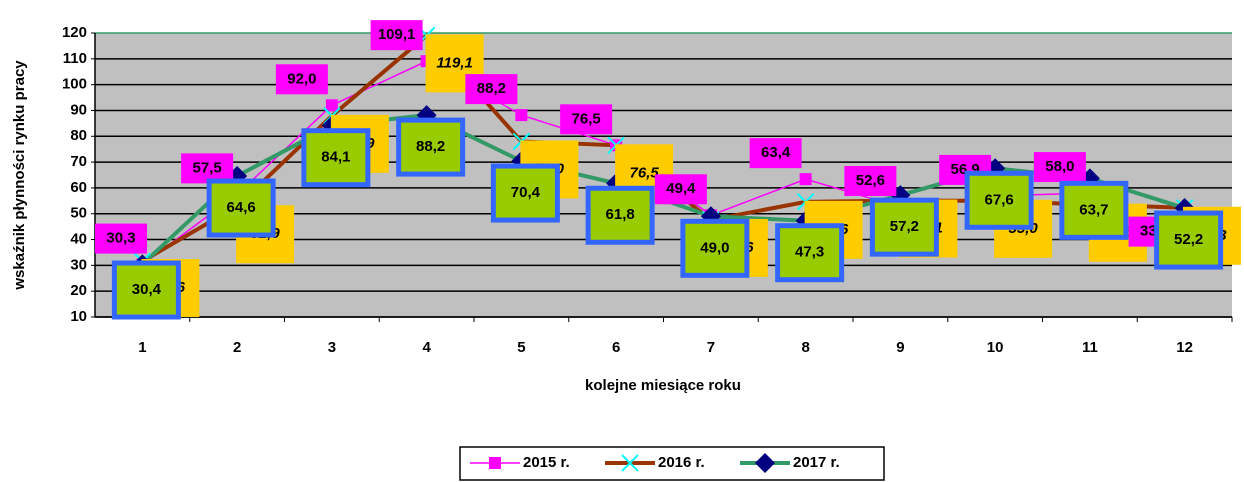  I want to click on y-tick-label: 30, so click(78, 264).